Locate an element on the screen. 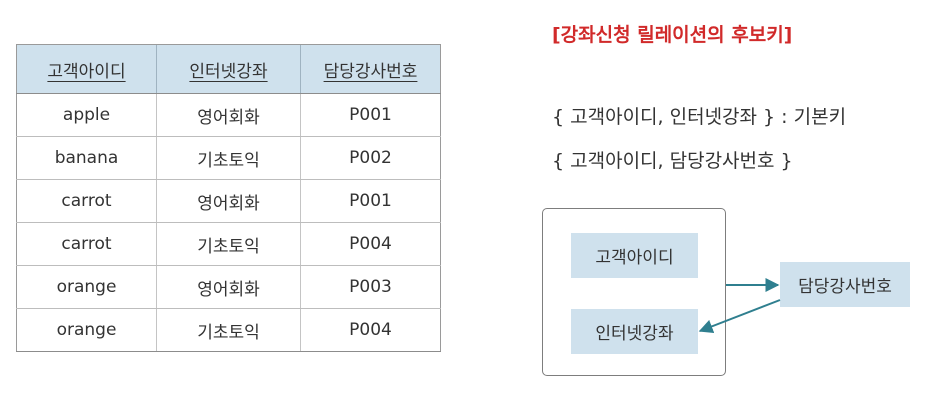 This screenshot has height=402, width=951. cell-customer-id: banana is located at coordinates (86, 158).